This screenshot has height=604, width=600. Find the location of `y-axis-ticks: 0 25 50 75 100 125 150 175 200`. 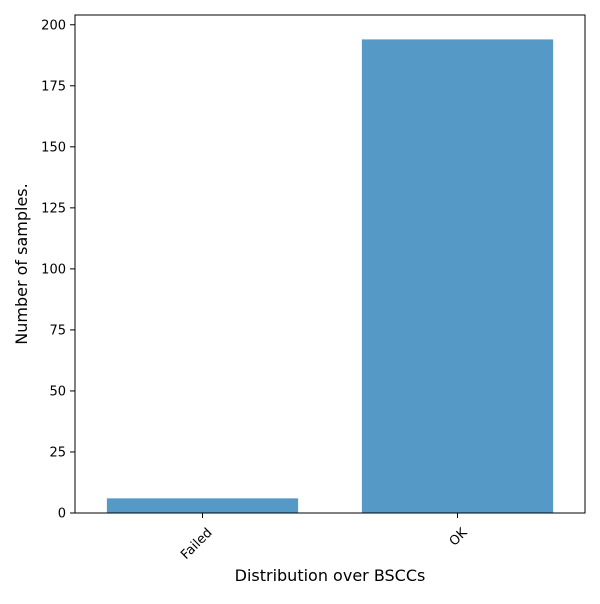

y-axis-ticks: 0 25 50 75 100 125 150 175 200 is located at coordinates (58, 270).